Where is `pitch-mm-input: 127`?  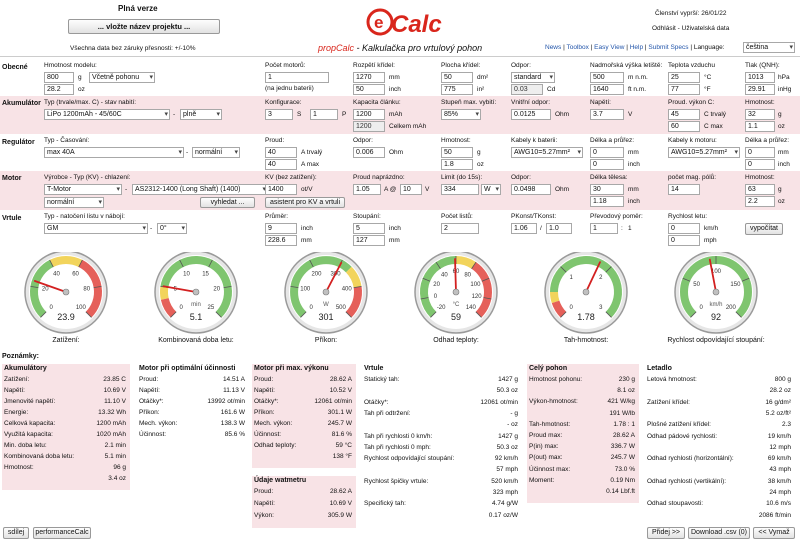 pitch-mm-input: 127 is located at coordinates (369, 240).